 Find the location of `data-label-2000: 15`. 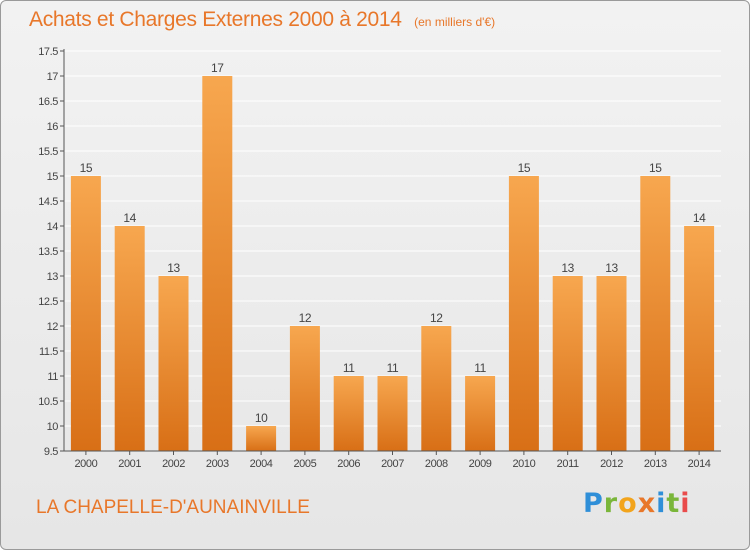

data-label-2000: 15 is located at coordinates (86, 168).